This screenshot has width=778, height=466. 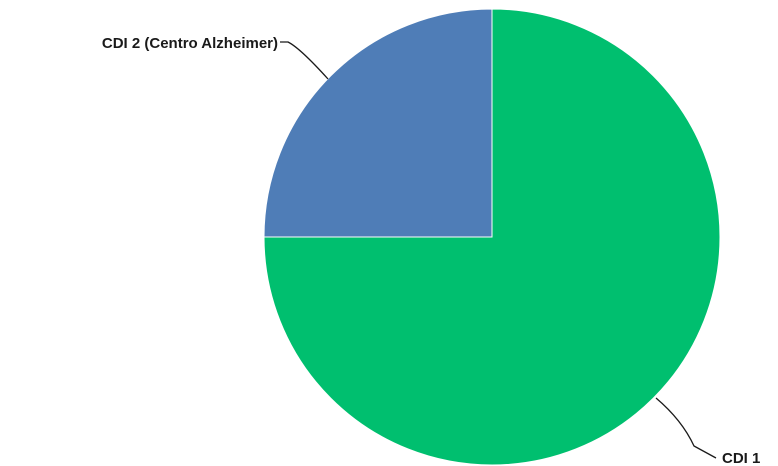 What do you see at coordinates (741, 458) in the screenshot?
I see `slice-label-1: CDI 1` at bounding box center [741, 458].